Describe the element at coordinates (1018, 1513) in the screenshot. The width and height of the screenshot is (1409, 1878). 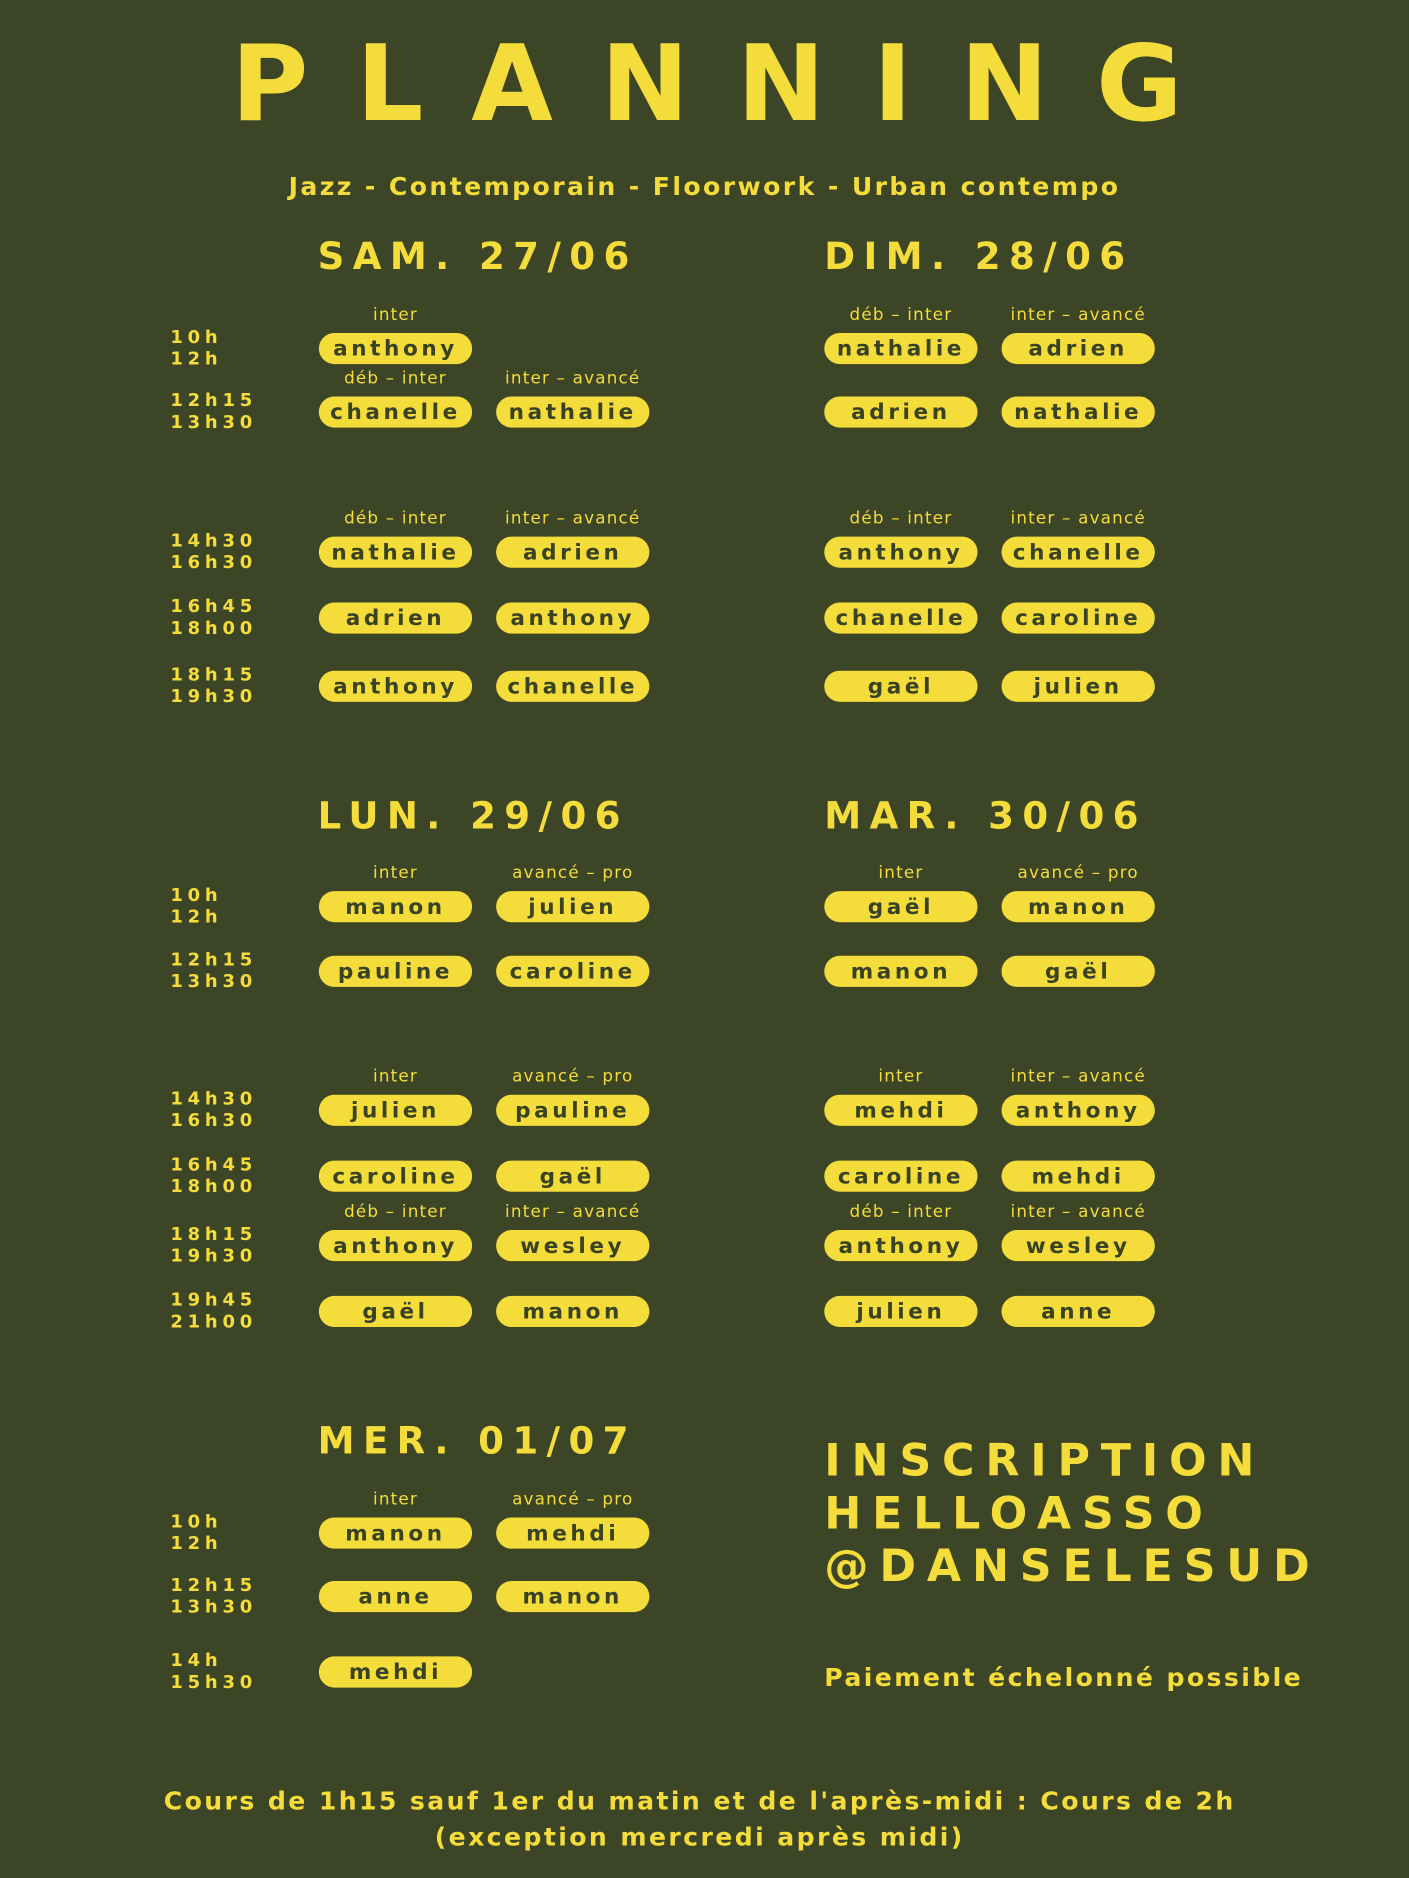
I see `inscription-line: HELLOASSO` at that location.